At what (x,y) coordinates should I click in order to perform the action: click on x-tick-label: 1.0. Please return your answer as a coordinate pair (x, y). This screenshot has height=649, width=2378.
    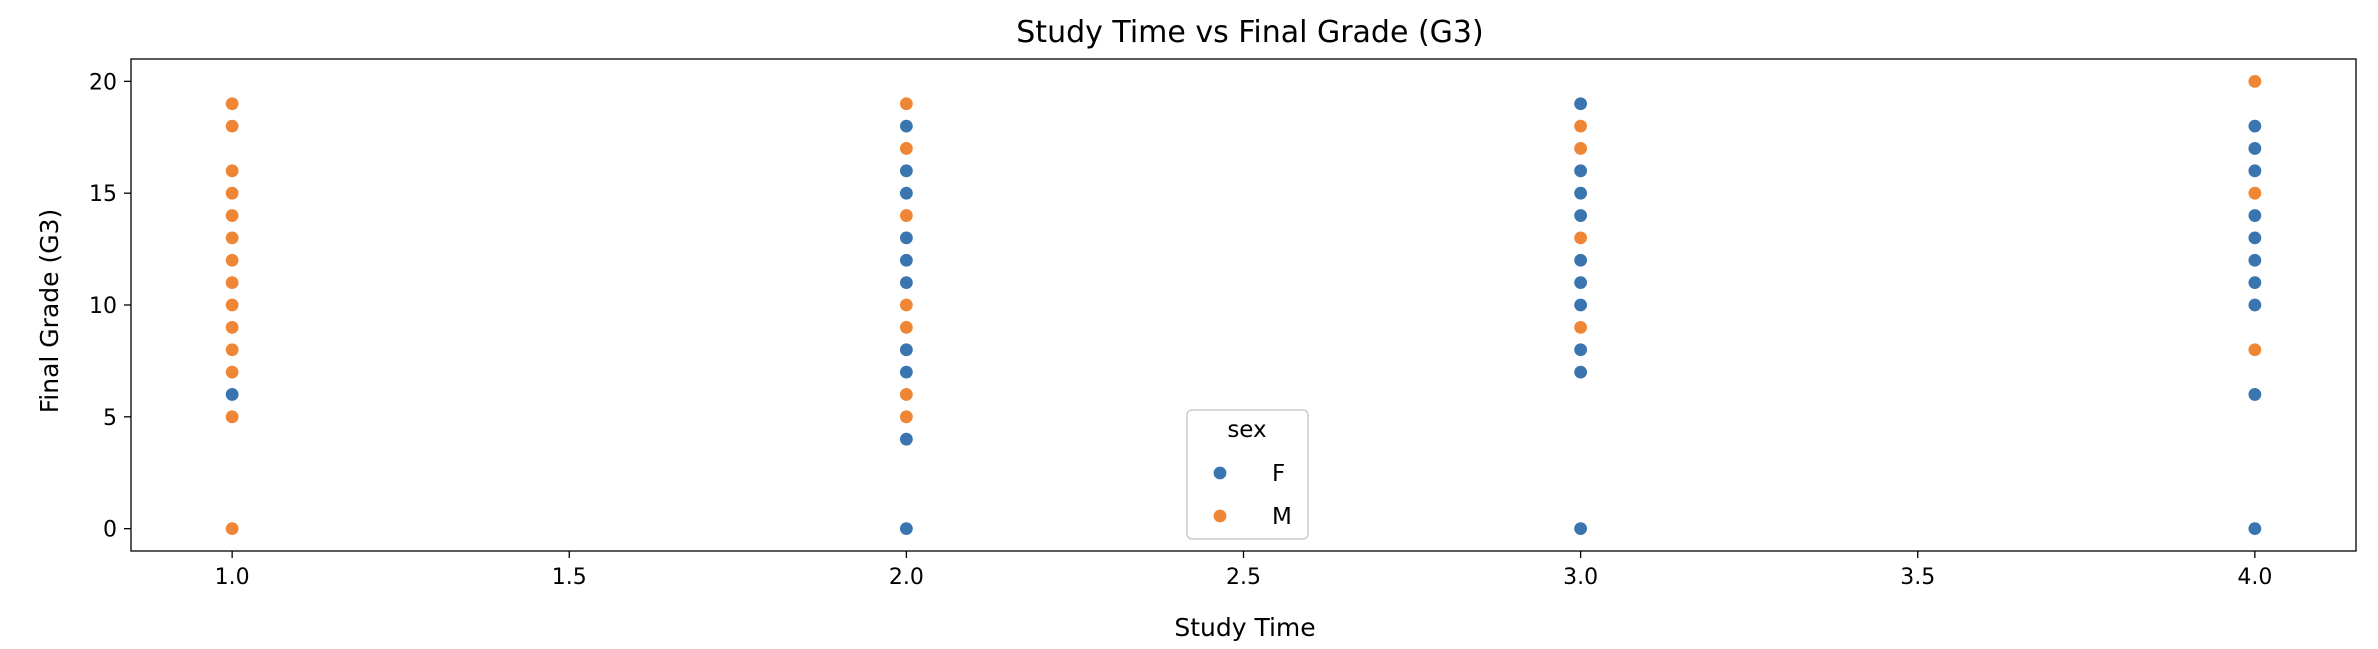
    Looking at the image, I should click on (232, 577).